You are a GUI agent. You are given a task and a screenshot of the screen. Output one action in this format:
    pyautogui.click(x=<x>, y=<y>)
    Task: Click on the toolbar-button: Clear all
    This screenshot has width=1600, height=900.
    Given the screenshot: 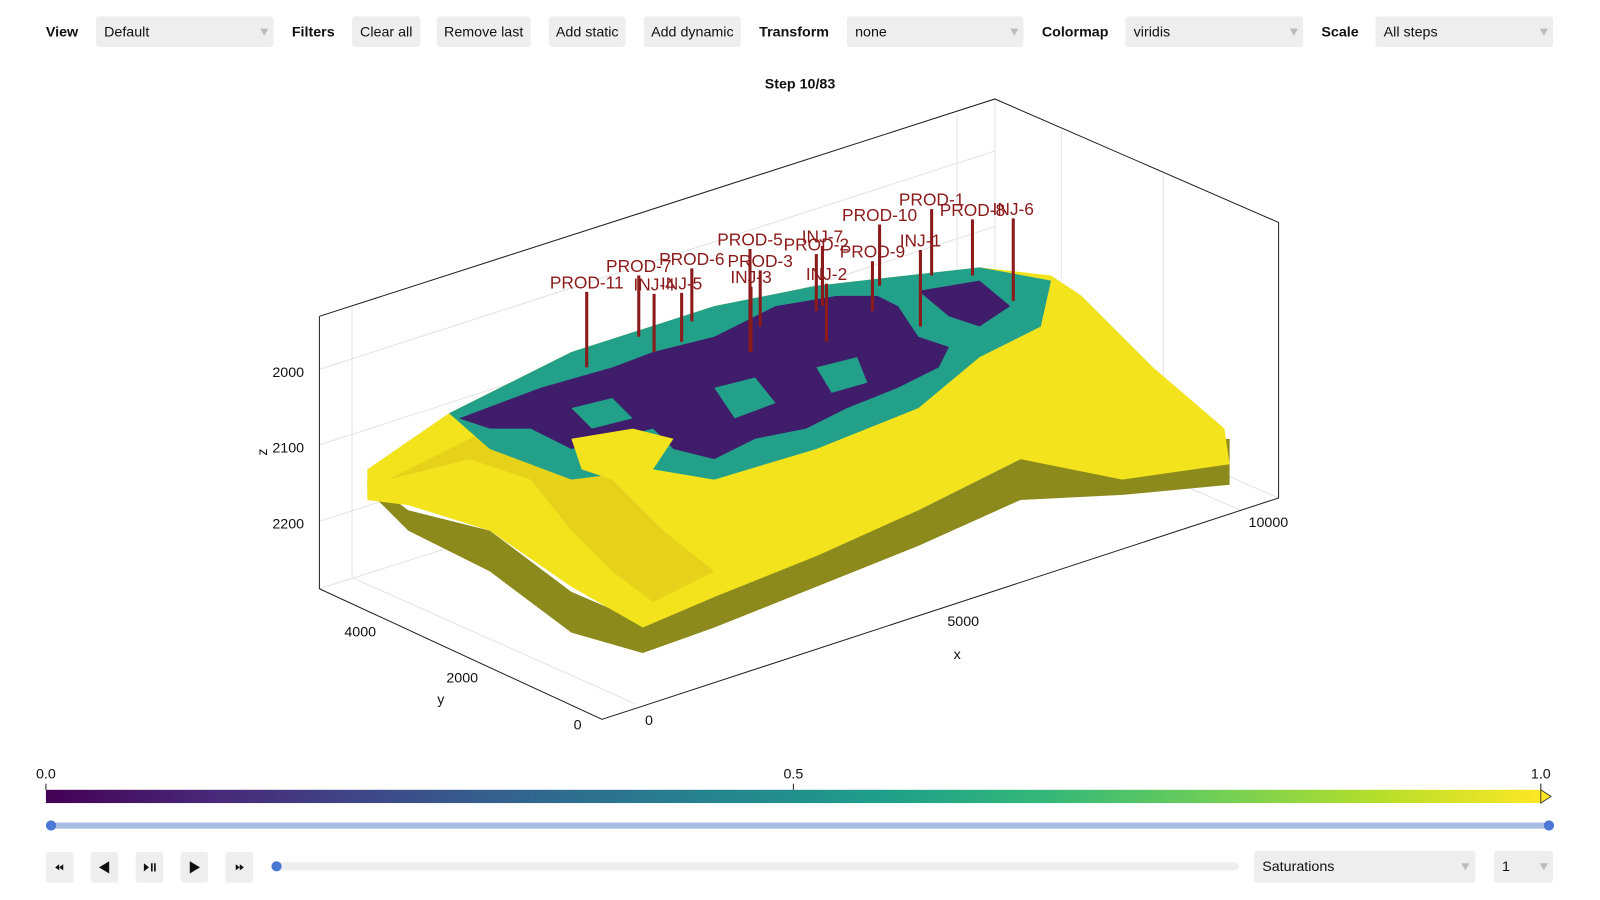 What is the action you would take?
    pyautogui.click(x=386, y=31)
    